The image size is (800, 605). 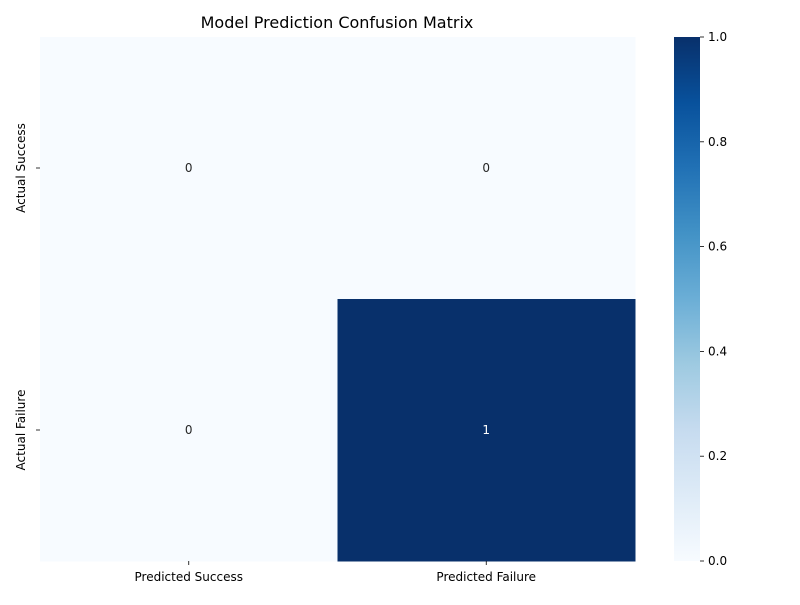 What do you see at coordinates (486, 577) in the screenshot?
I see `x-tick-label: Predicted Failure` at bounding box center [486, 577].